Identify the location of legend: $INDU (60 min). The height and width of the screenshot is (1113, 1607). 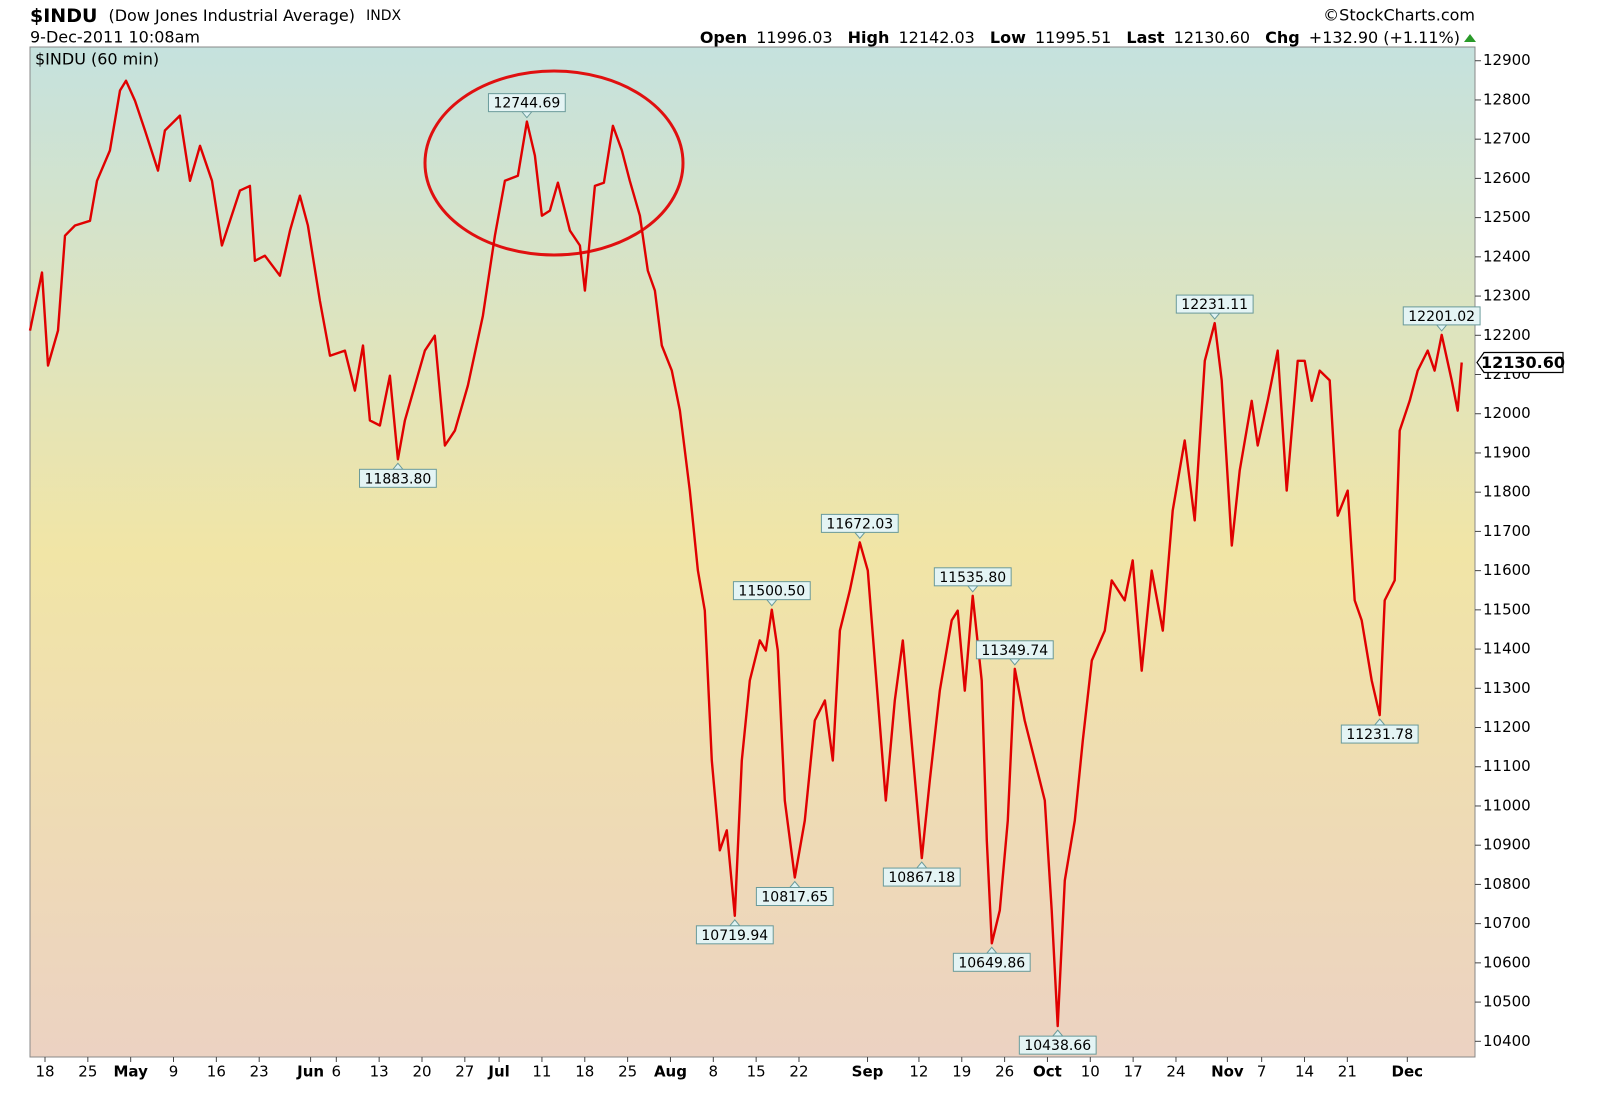
(97, 59).